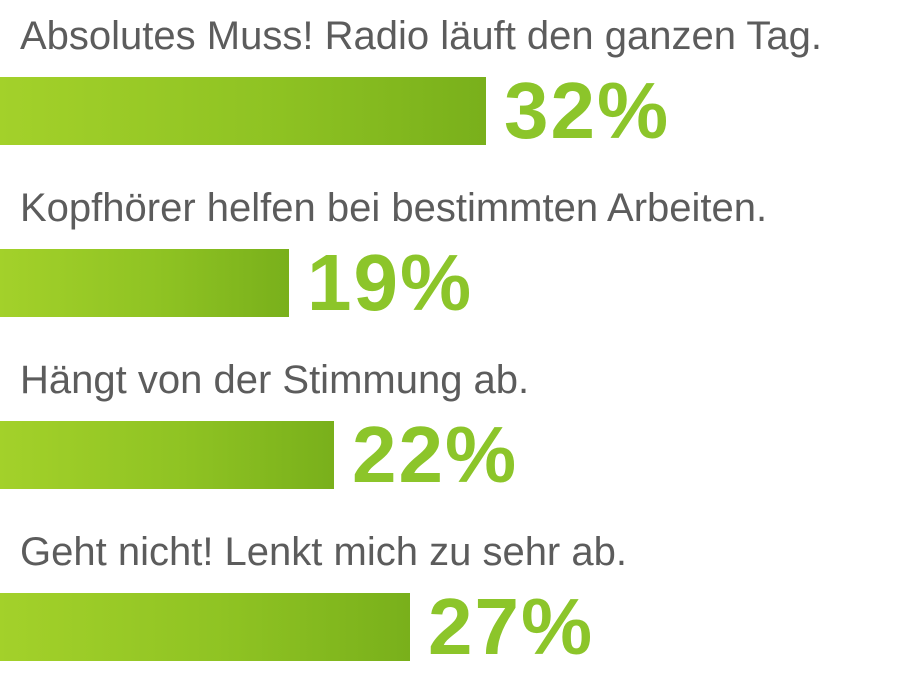  I want to click on category-label: Geht nicht! Lenkt mich zu sehr ab., so click(323, 552).